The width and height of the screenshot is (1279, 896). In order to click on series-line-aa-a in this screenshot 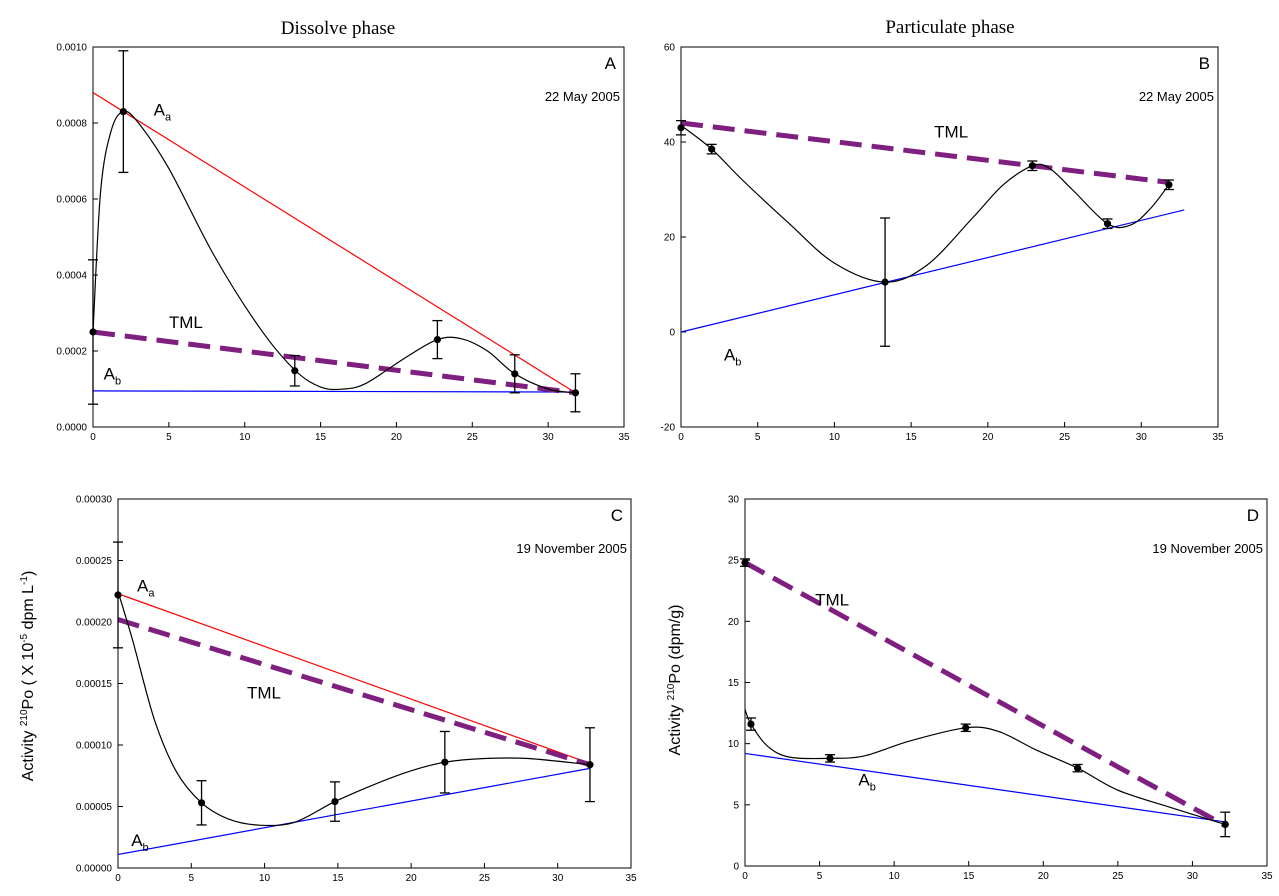, I will do `click(334, 243)`.